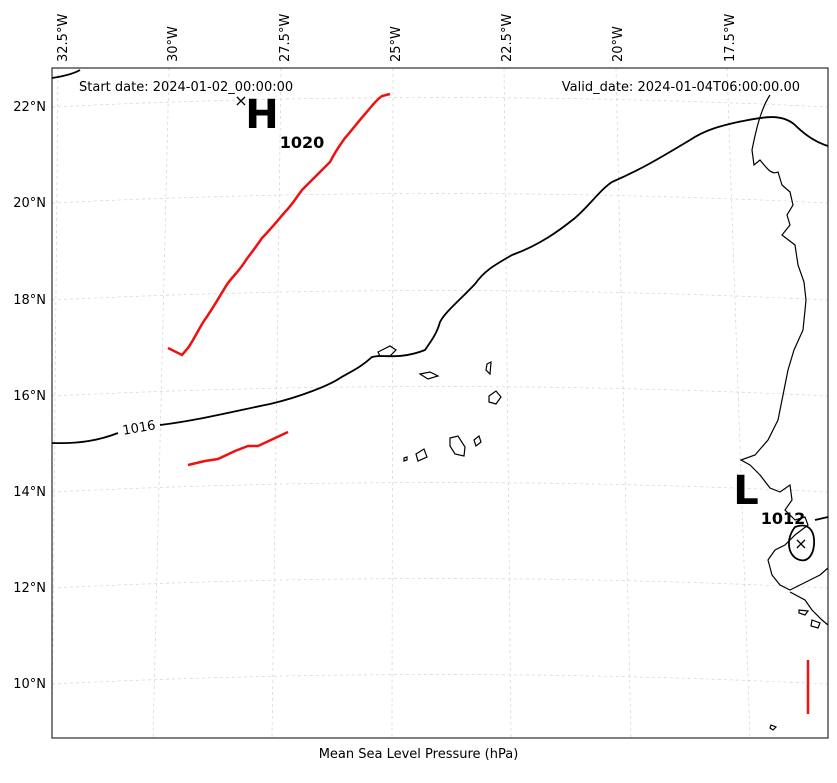 The image size is (837, 783). I want to click on map-caption: Mean Sea Level Pressure (hPa), so click(418, 754).